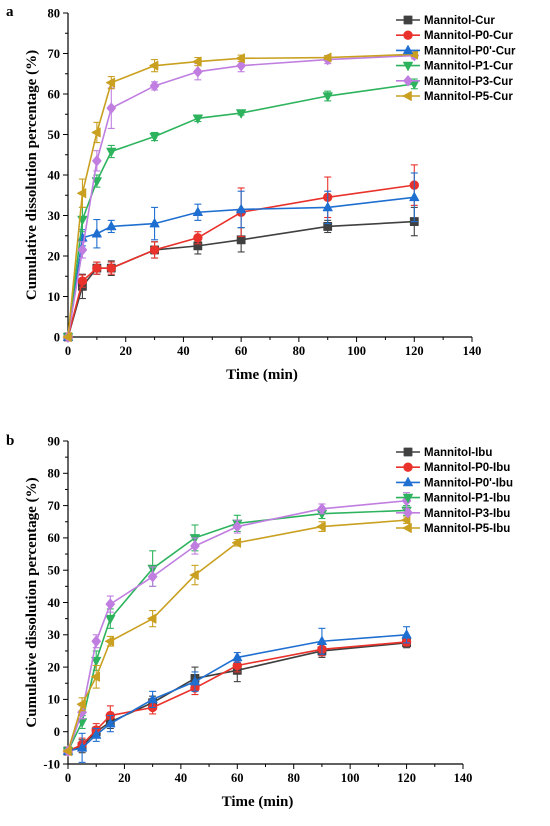  I want to click on legend-entry: Mannitol-P0-Cur, so click(454, 36).